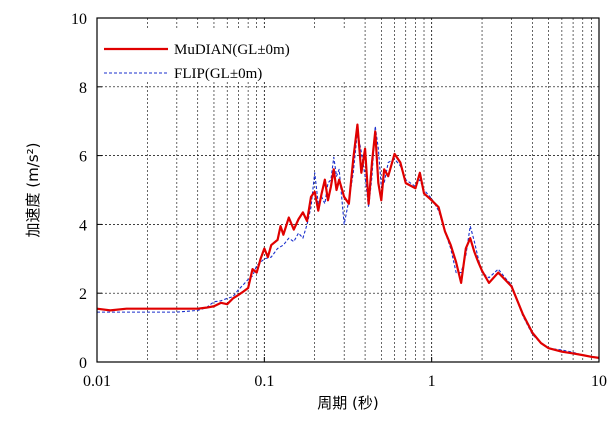  I want to click on x-tick-label: 10, so click(599, 381).